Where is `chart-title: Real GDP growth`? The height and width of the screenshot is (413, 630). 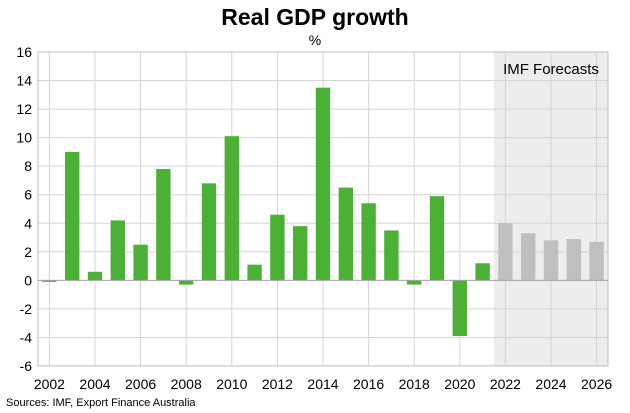
chart-title: Real GDP growth is located at coordinates (315, 17).